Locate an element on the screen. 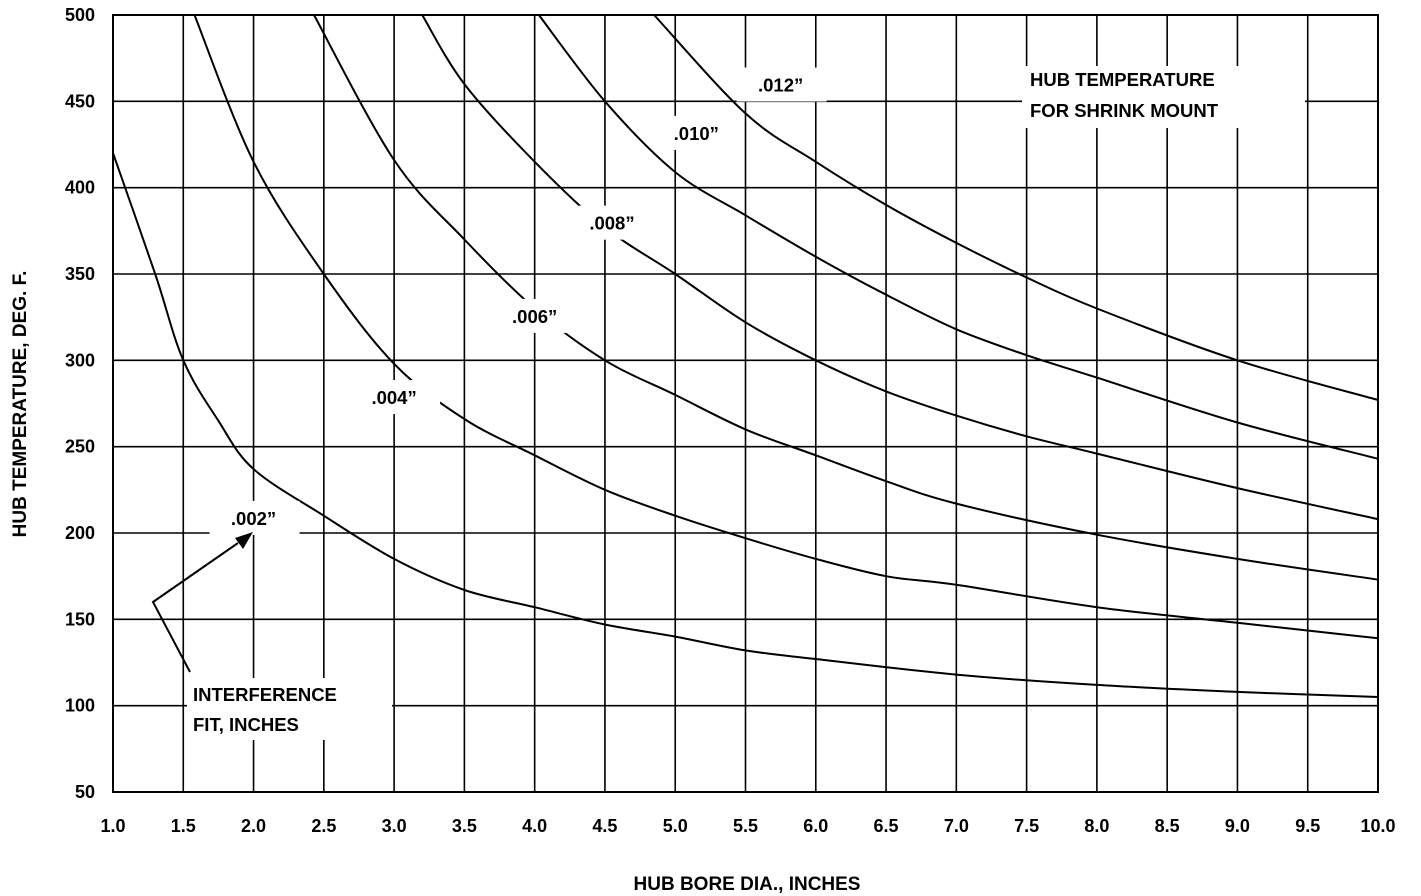  header-bg is located at coordinates (1163, 97).